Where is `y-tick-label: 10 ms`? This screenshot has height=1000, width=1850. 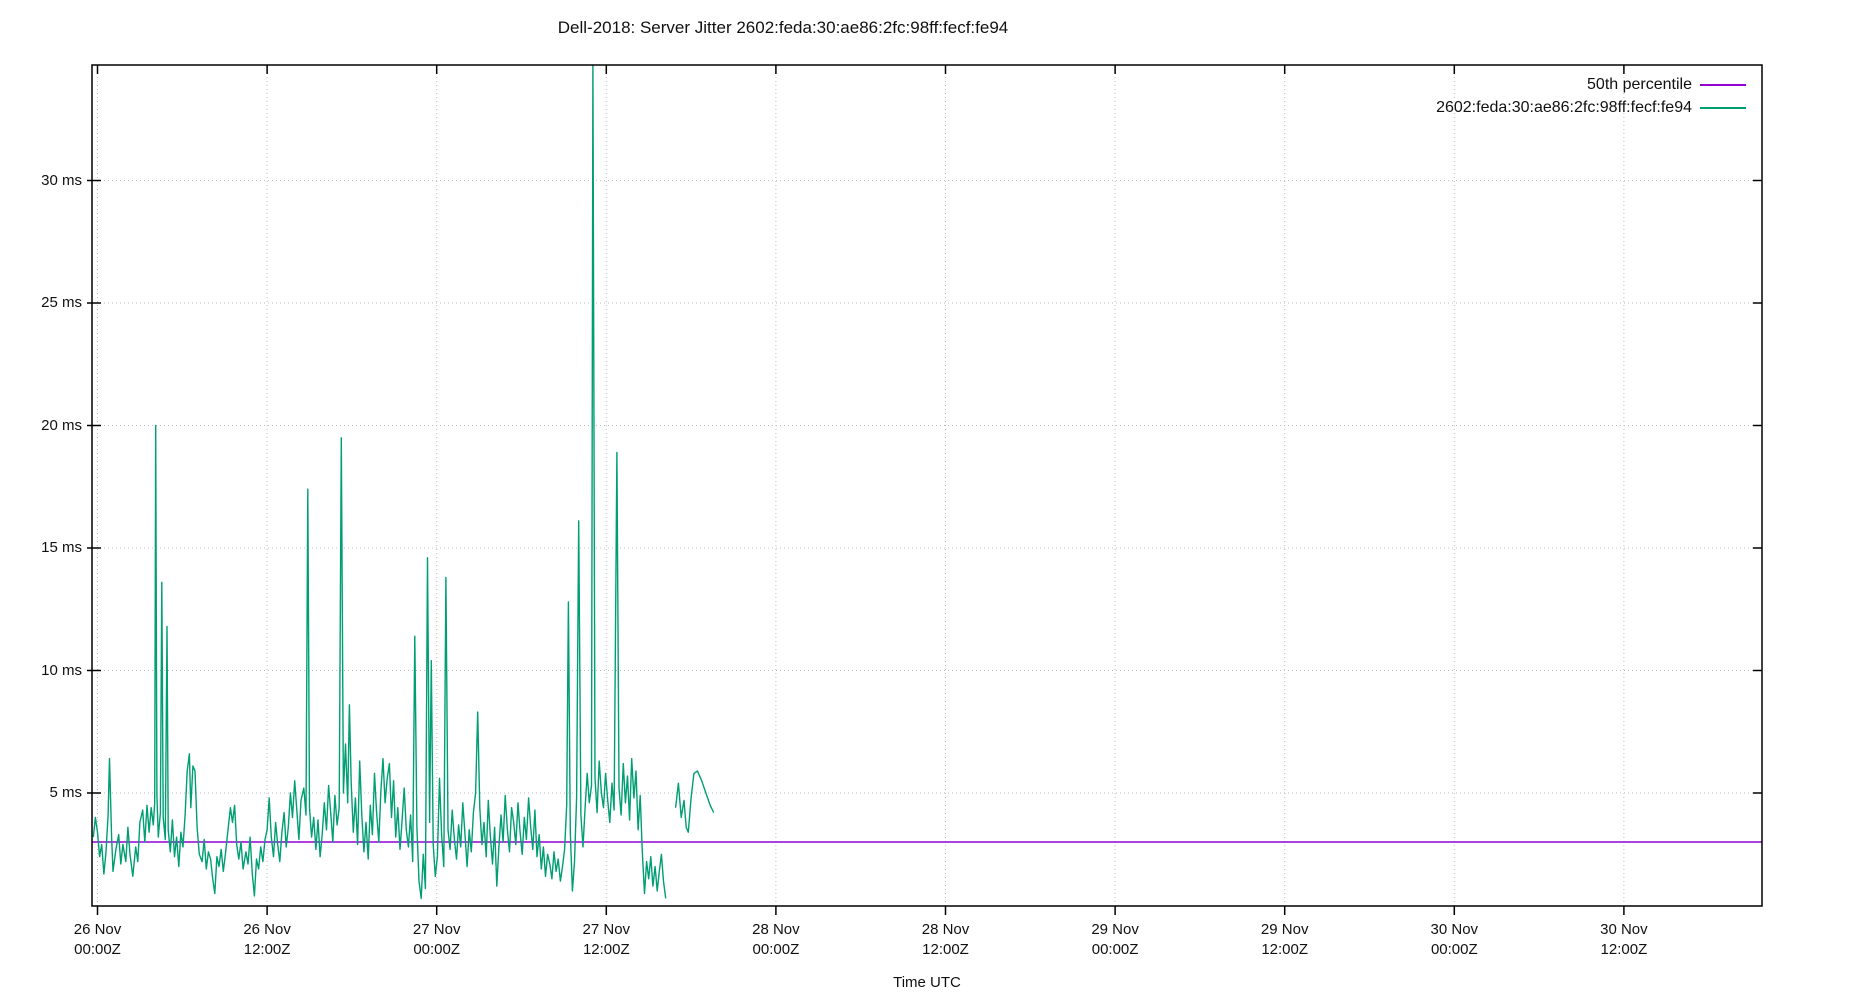
y-tick-label: 10 ms is located at coordinates (61, 670).